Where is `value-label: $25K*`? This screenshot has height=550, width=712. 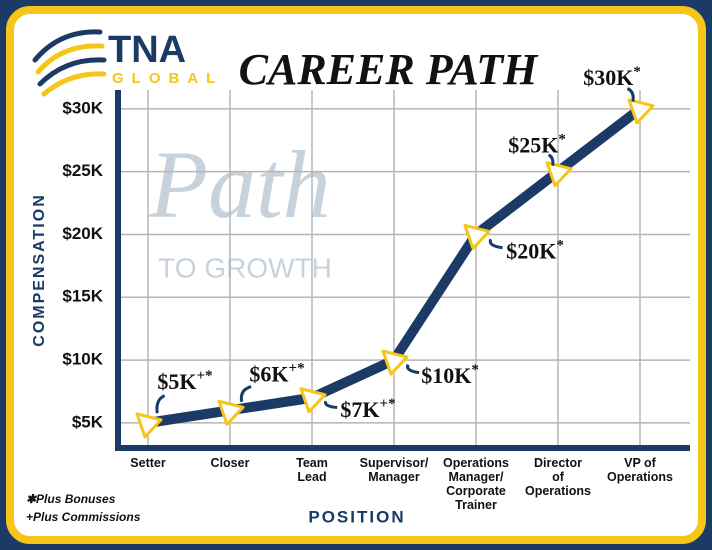
value-label: $25K* is located at coordinates (537, 145).